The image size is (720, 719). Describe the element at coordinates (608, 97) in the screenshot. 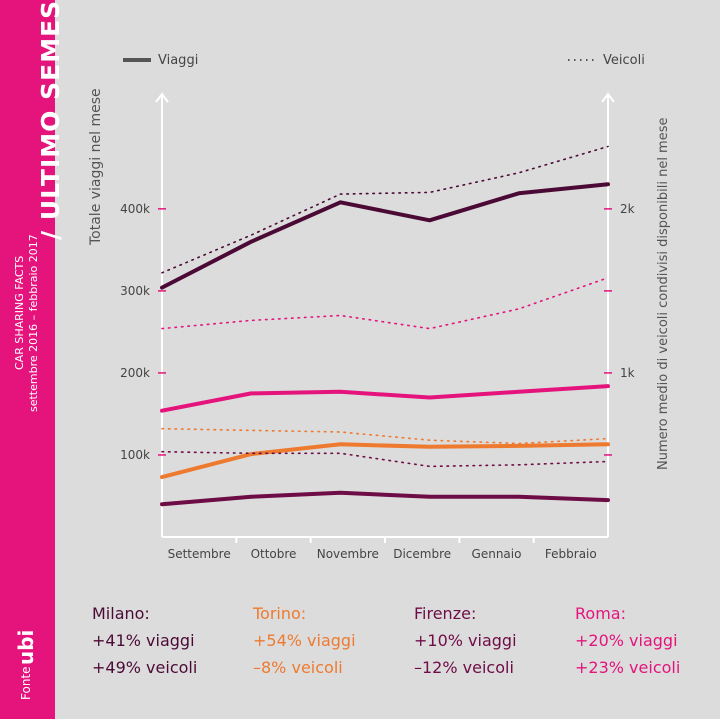

I see `y-axis-right-arrow` at that location.